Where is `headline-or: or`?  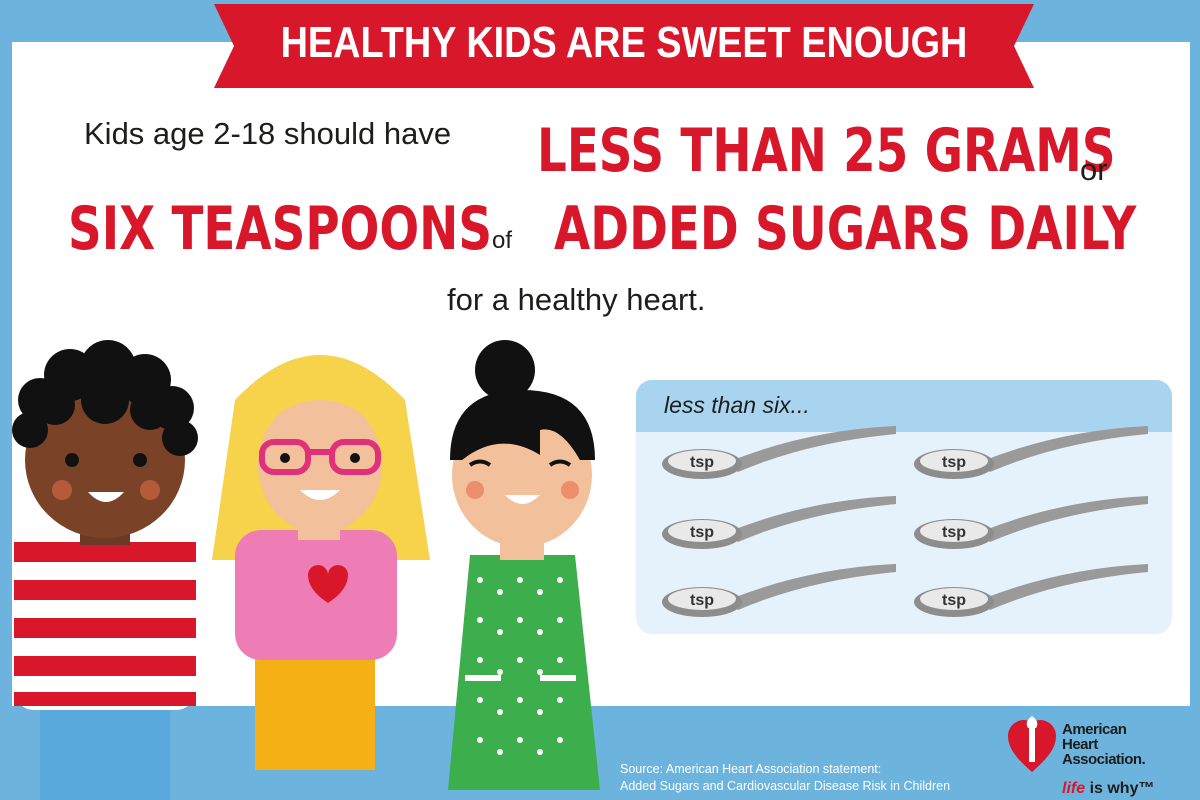
headline-or: or is located at coordinates (1094, 169).